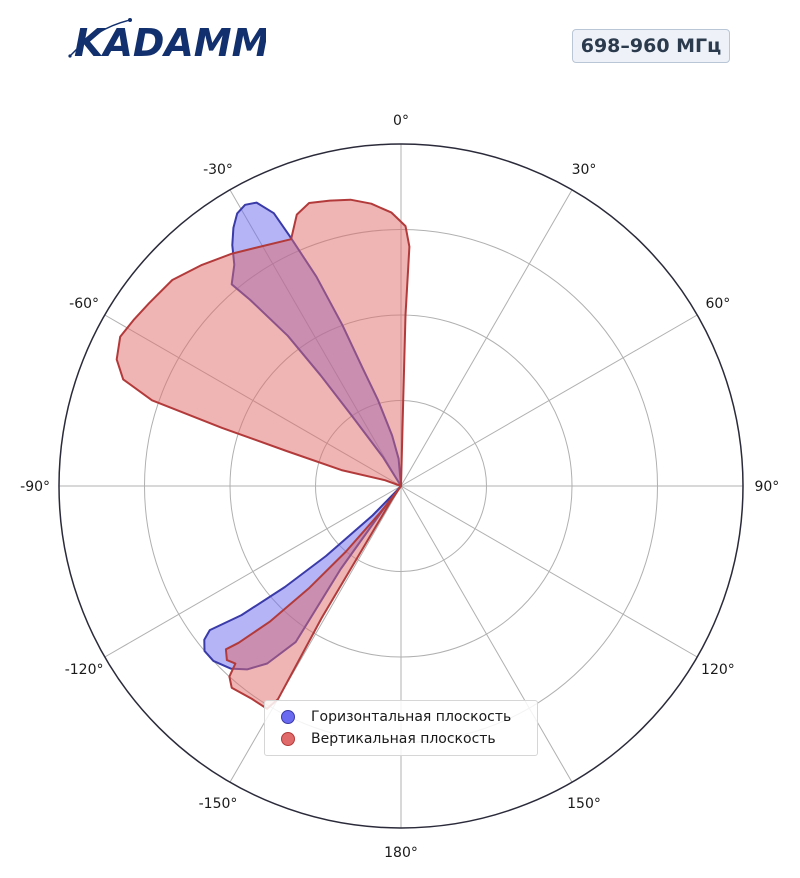  Describe the element at coordinates (584, 804) in the screenshot. I see `angle-tick-label: 150°` at that location.